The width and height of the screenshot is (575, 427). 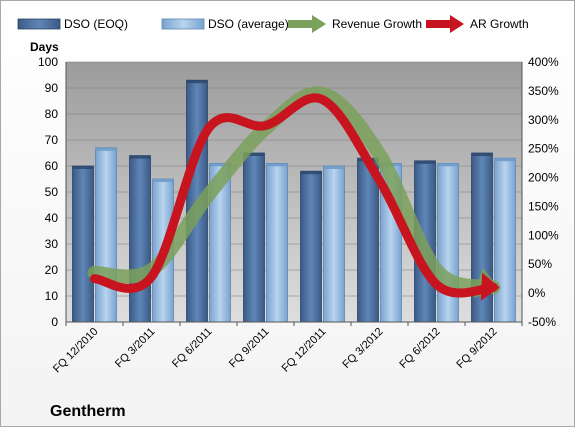 I want to click on y-tick-label: 10, so click(x=52, y=296).